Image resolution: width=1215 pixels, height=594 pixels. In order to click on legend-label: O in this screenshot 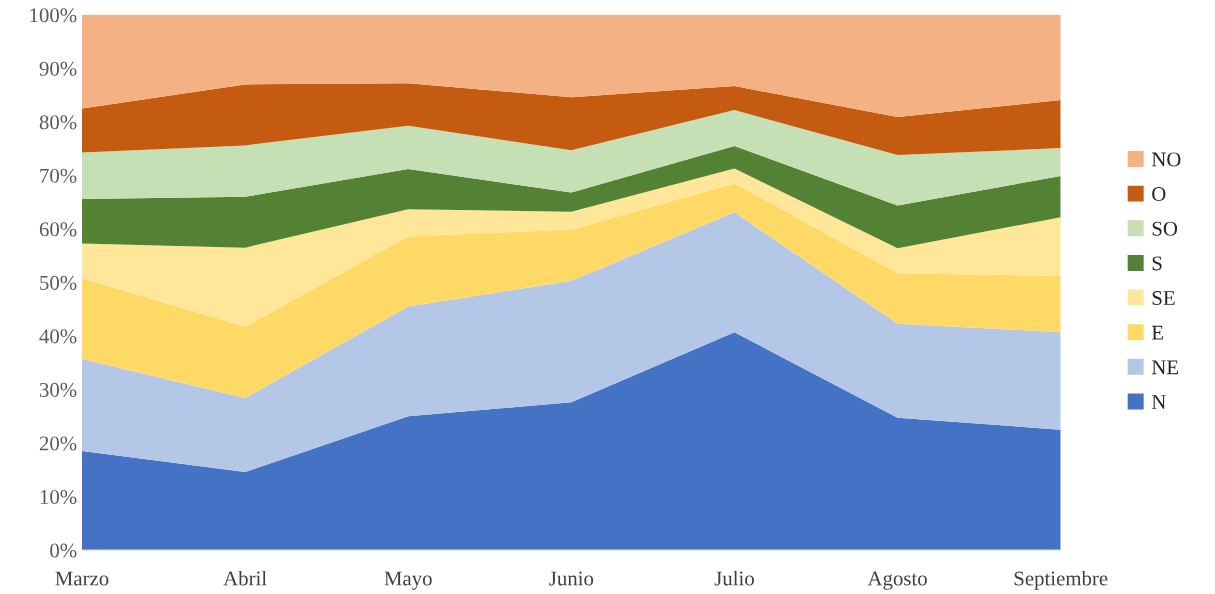, I will do `click(1159, 194)`.